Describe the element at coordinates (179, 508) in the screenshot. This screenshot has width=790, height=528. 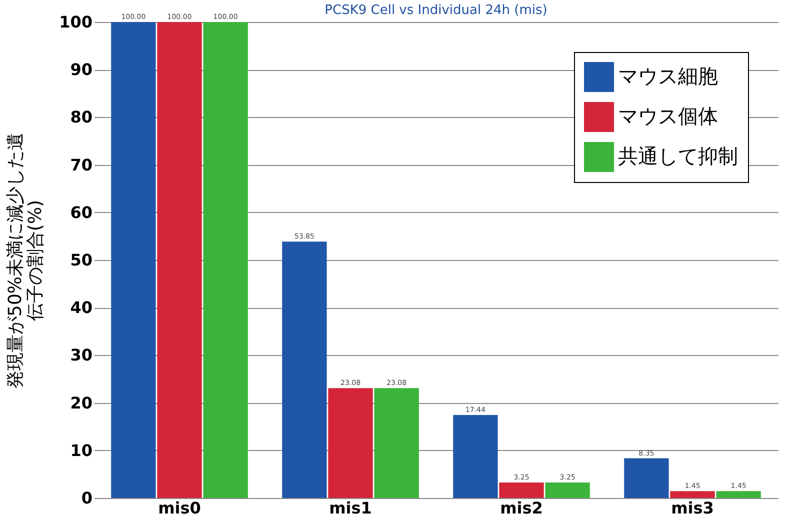
I see `x-tick-label: mis0` at that location.